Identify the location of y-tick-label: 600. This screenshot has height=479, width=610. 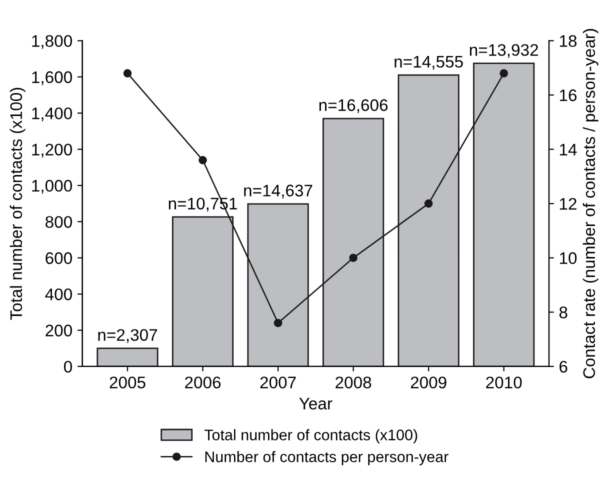
(59, 258).